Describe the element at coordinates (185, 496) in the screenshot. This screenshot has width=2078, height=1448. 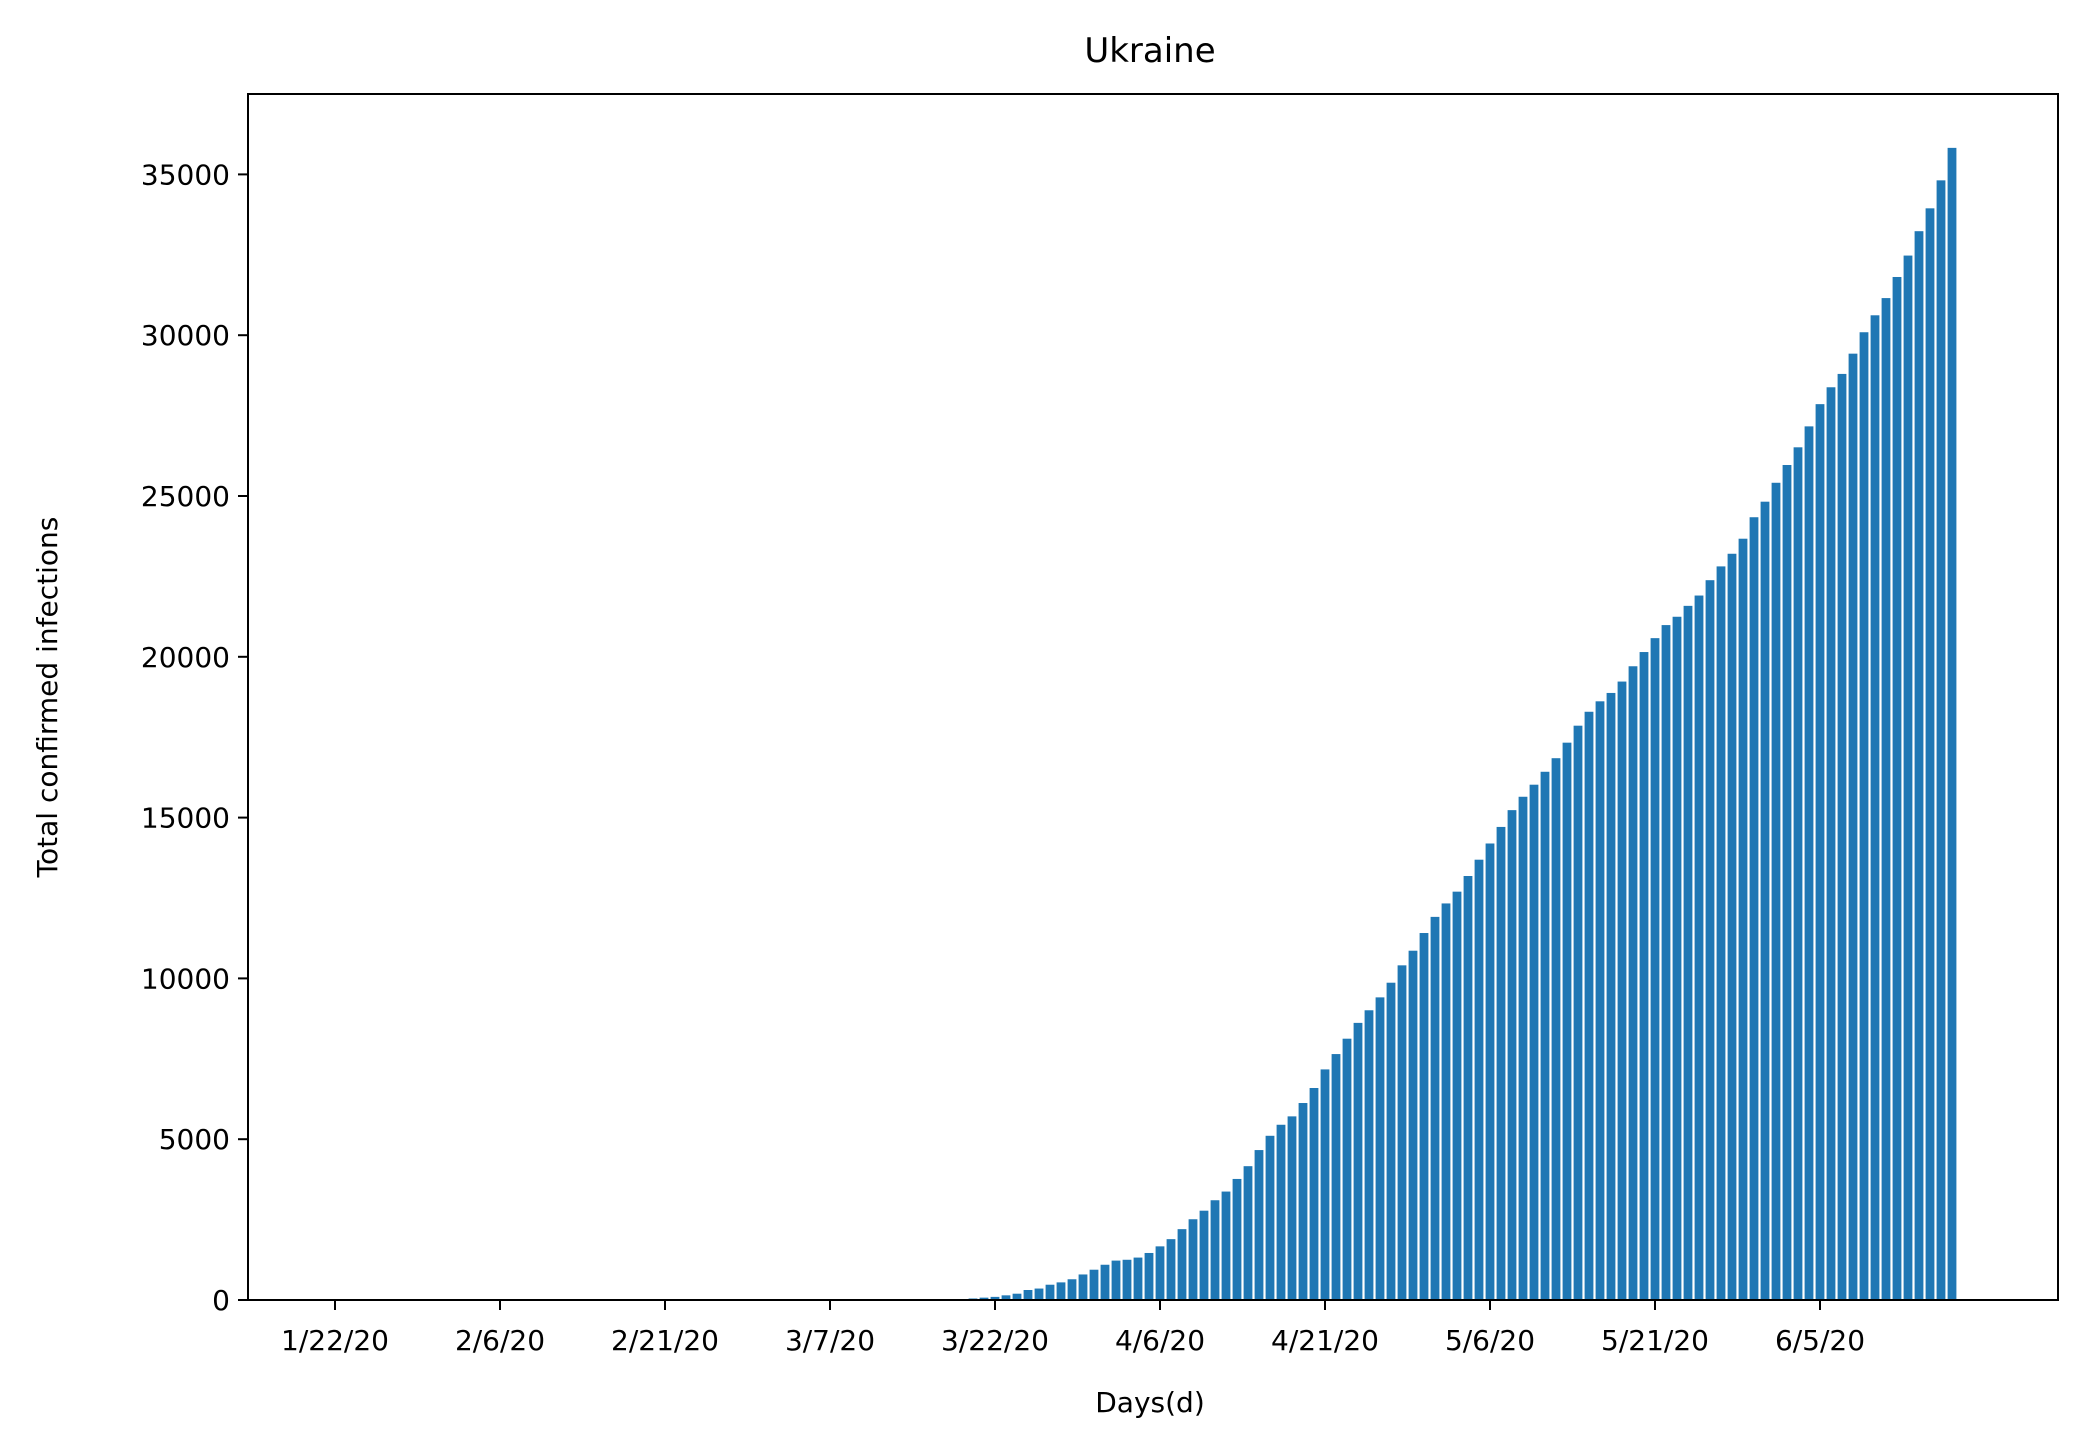
I see `y-tick-label: 25000` at that location.